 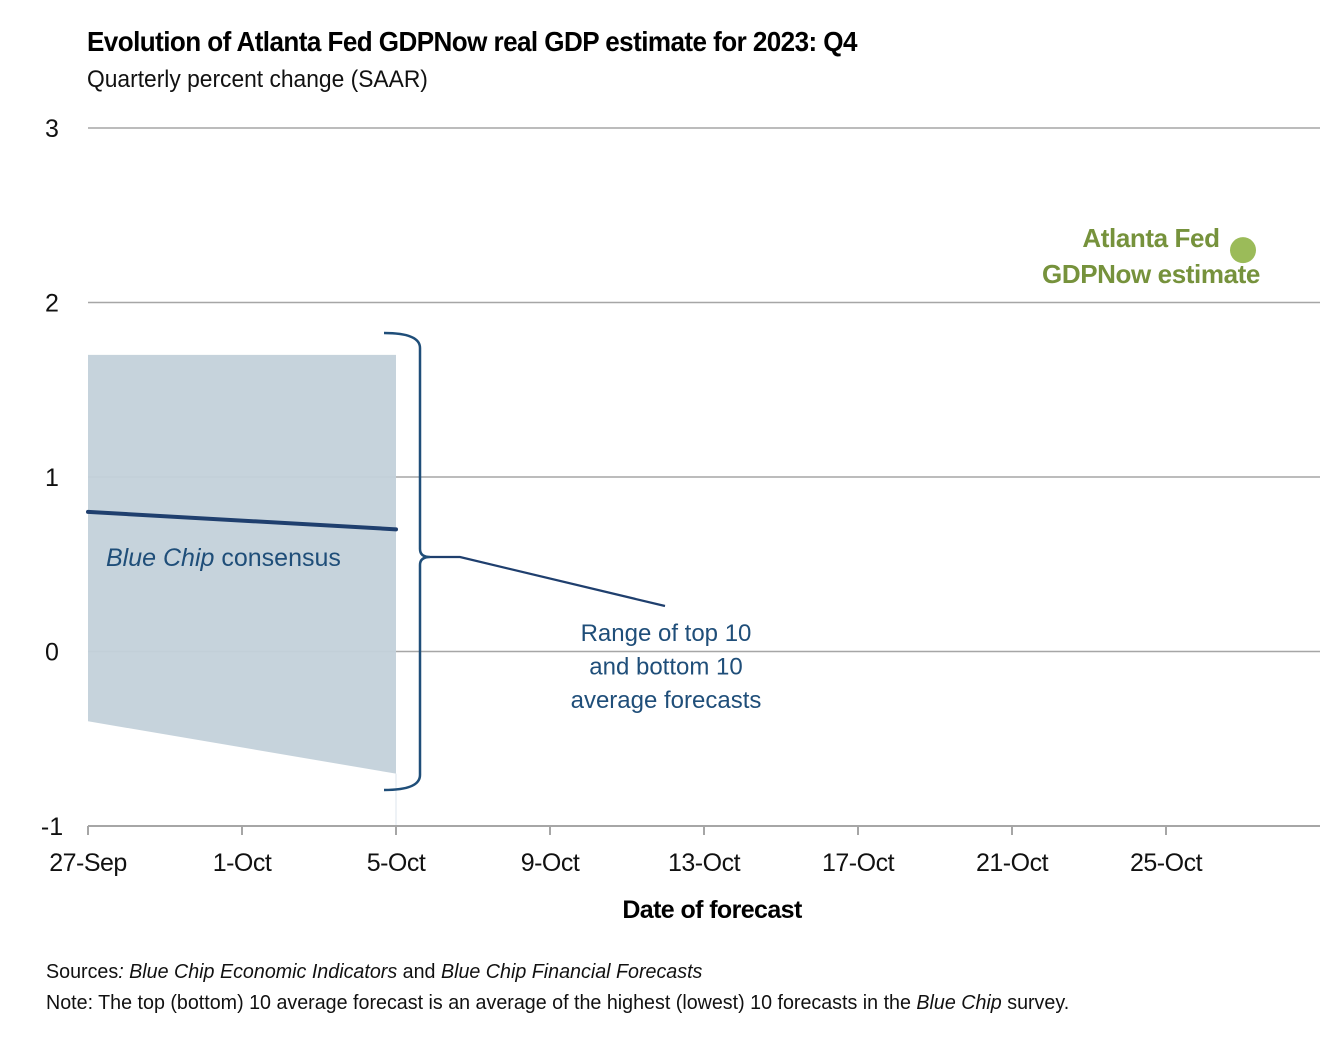 I want to click on consensus-label: Blue Chip consensus, so click(x=223, y=558).